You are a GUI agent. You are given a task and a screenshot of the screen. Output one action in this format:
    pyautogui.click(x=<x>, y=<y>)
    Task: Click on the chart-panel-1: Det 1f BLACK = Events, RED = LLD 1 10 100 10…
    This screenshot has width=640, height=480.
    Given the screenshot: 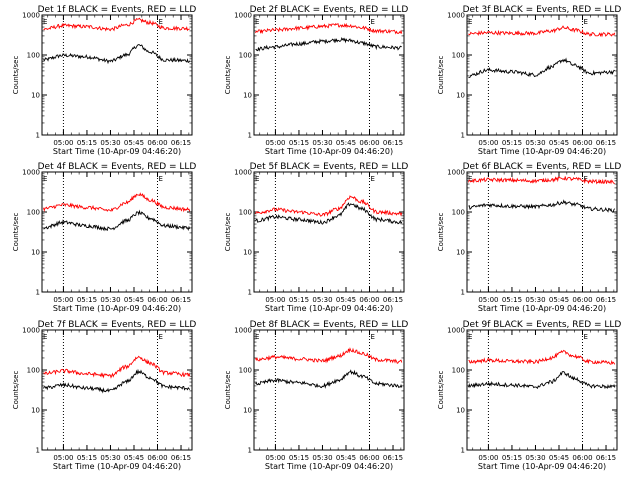 What is the action you would take?
    pyautogui.click(x=104, y=80)
    